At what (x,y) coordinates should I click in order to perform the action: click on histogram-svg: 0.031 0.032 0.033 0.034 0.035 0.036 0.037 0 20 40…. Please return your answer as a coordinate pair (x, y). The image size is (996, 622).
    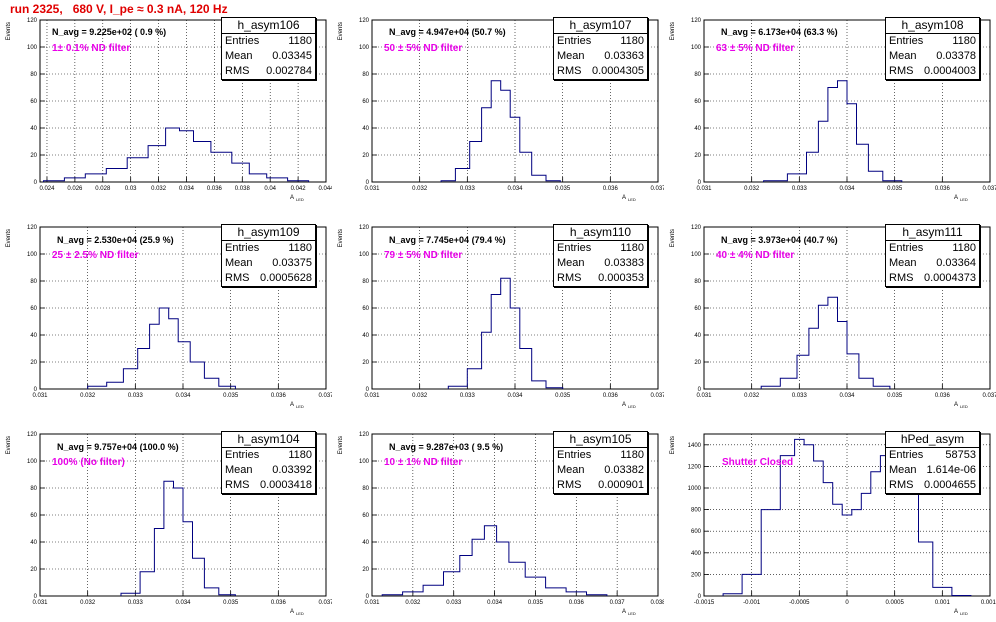
    Looking at the image, I should click on (169, 317).